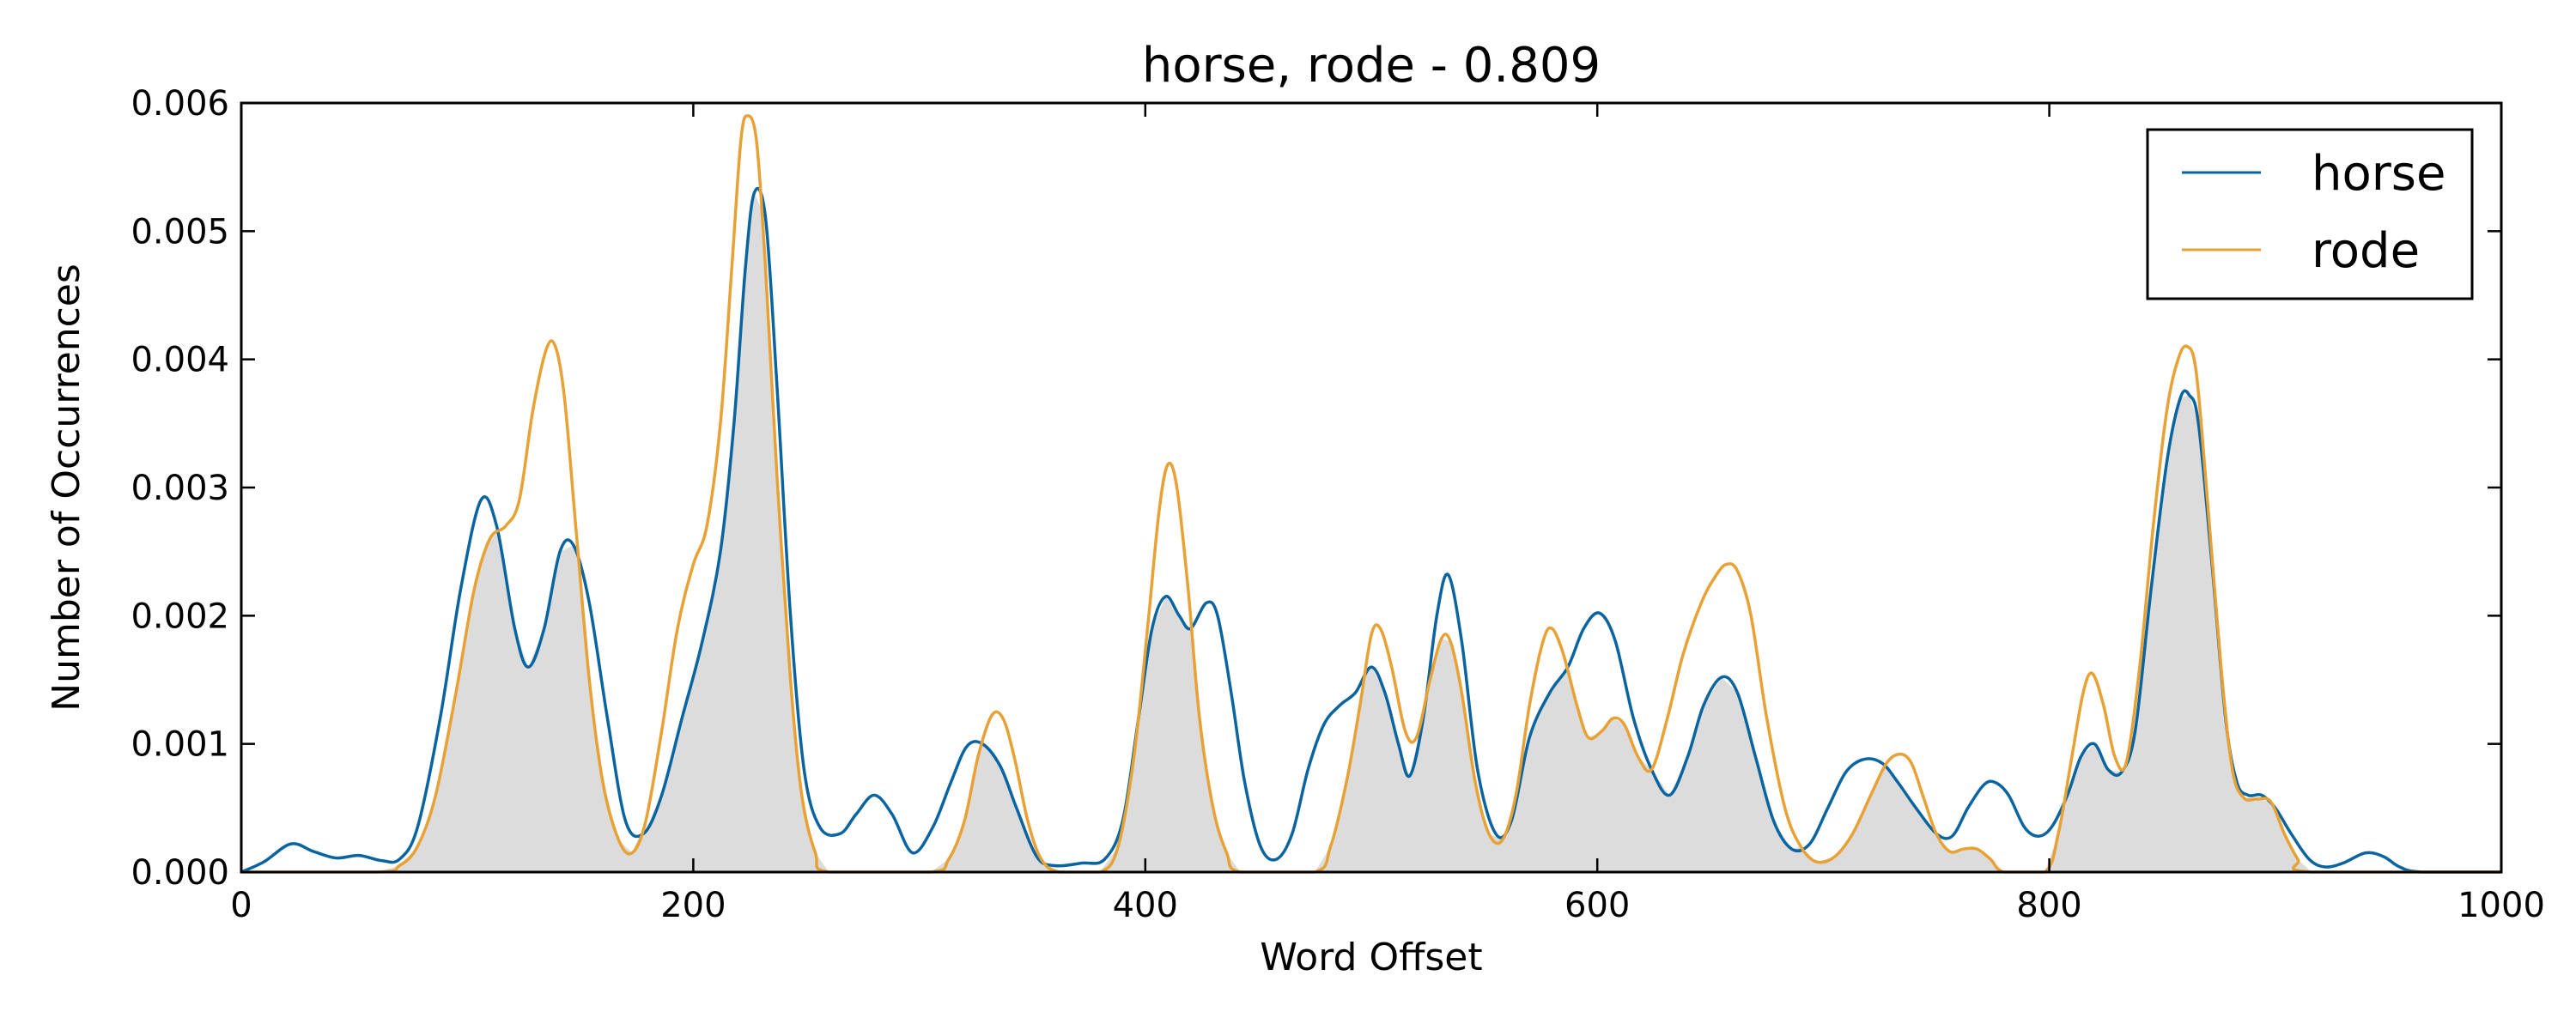 Image resolution: width=2576 pixels, height=1030 pixels. Describe the element at coordinates (180, 745) in the screenshot. I see `y-tick-label: 0.001` at that location.